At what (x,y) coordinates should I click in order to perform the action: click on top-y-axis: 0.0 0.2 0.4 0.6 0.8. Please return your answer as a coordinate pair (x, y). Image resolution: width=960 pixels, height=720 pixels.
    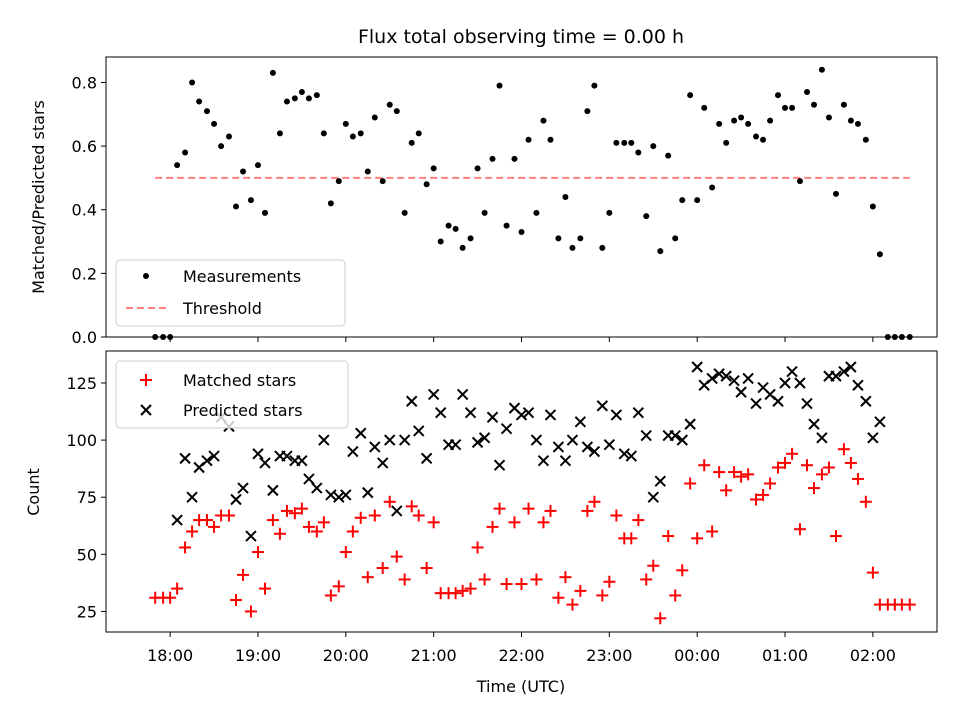
    Looking at the image, I should click on (89, 210).